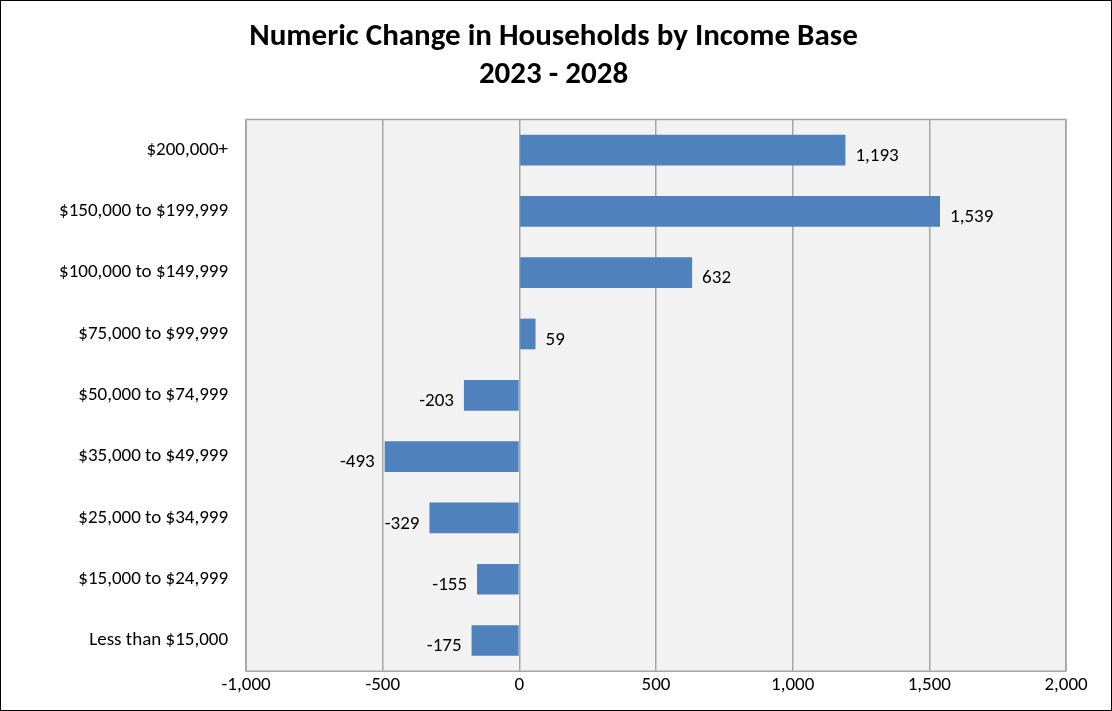  I want to click on y-tick-label: $150,000 to $199,999, so click(144, 210).